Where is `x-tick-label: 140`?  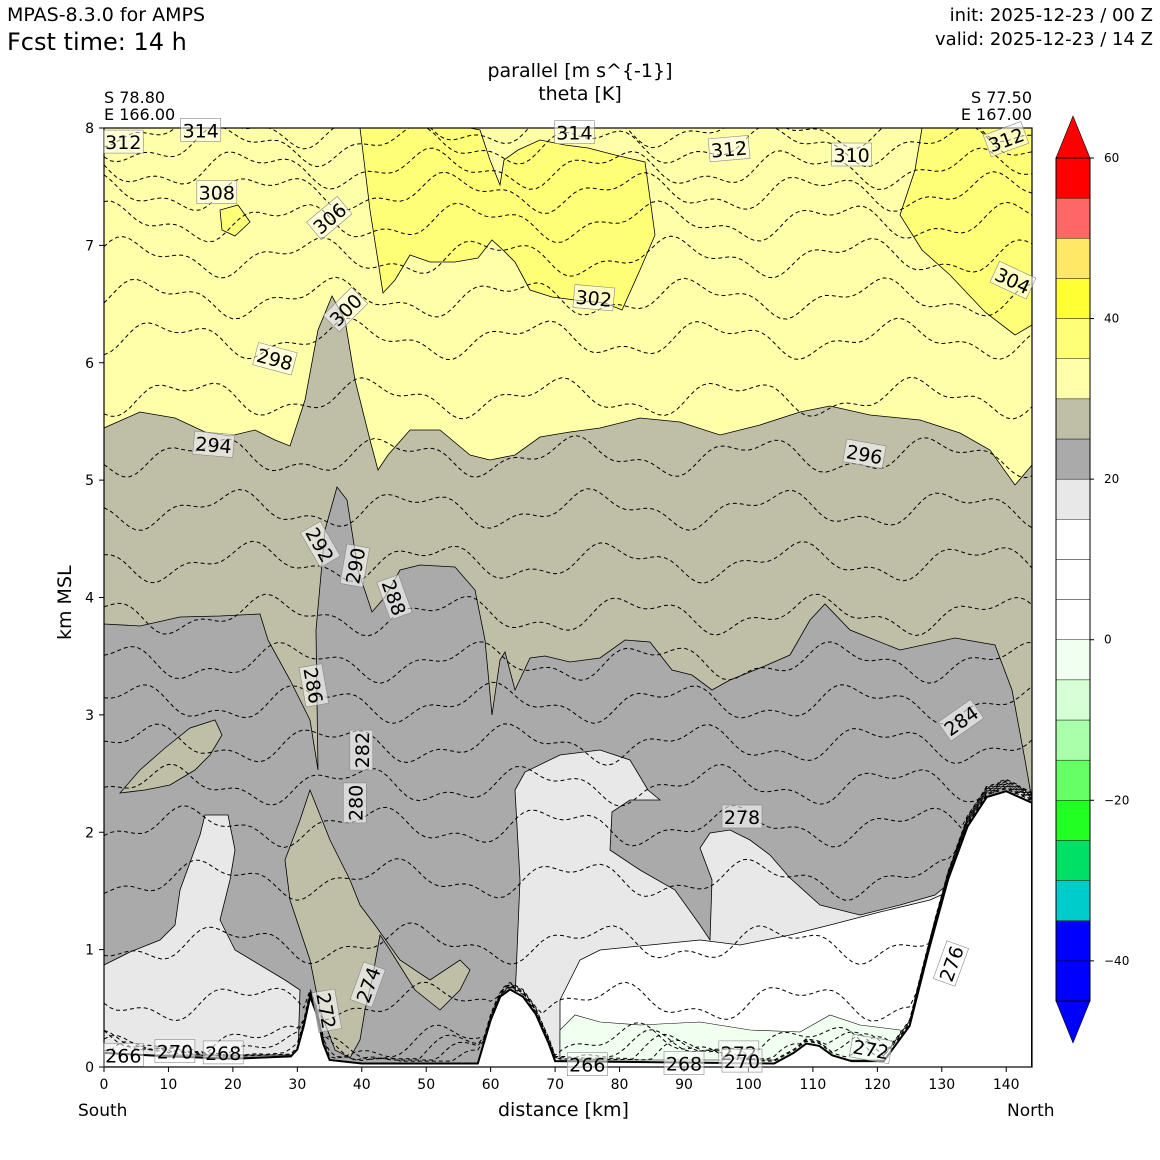 x-tick-label: 140 is located at coordinates (1006, 1085).